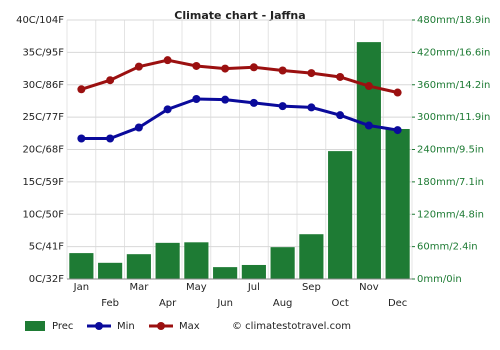 The width and height of the screenshot is (500, 350). I want to click on y-tick-label: 5C/41F, so click(46, 247).